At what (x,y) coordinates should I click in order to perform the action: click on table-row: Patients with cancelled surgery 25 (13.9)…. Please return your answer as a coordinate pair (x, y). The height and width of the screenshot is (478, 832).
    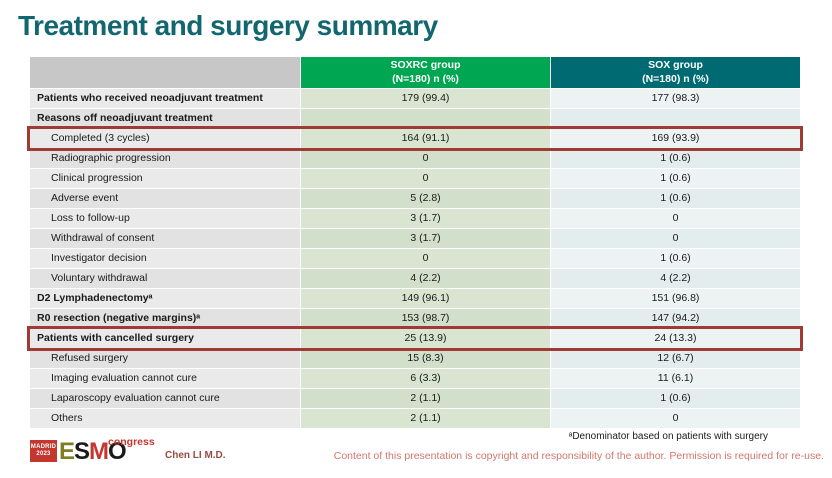
    Looking at the image, I should click on (415, 338).